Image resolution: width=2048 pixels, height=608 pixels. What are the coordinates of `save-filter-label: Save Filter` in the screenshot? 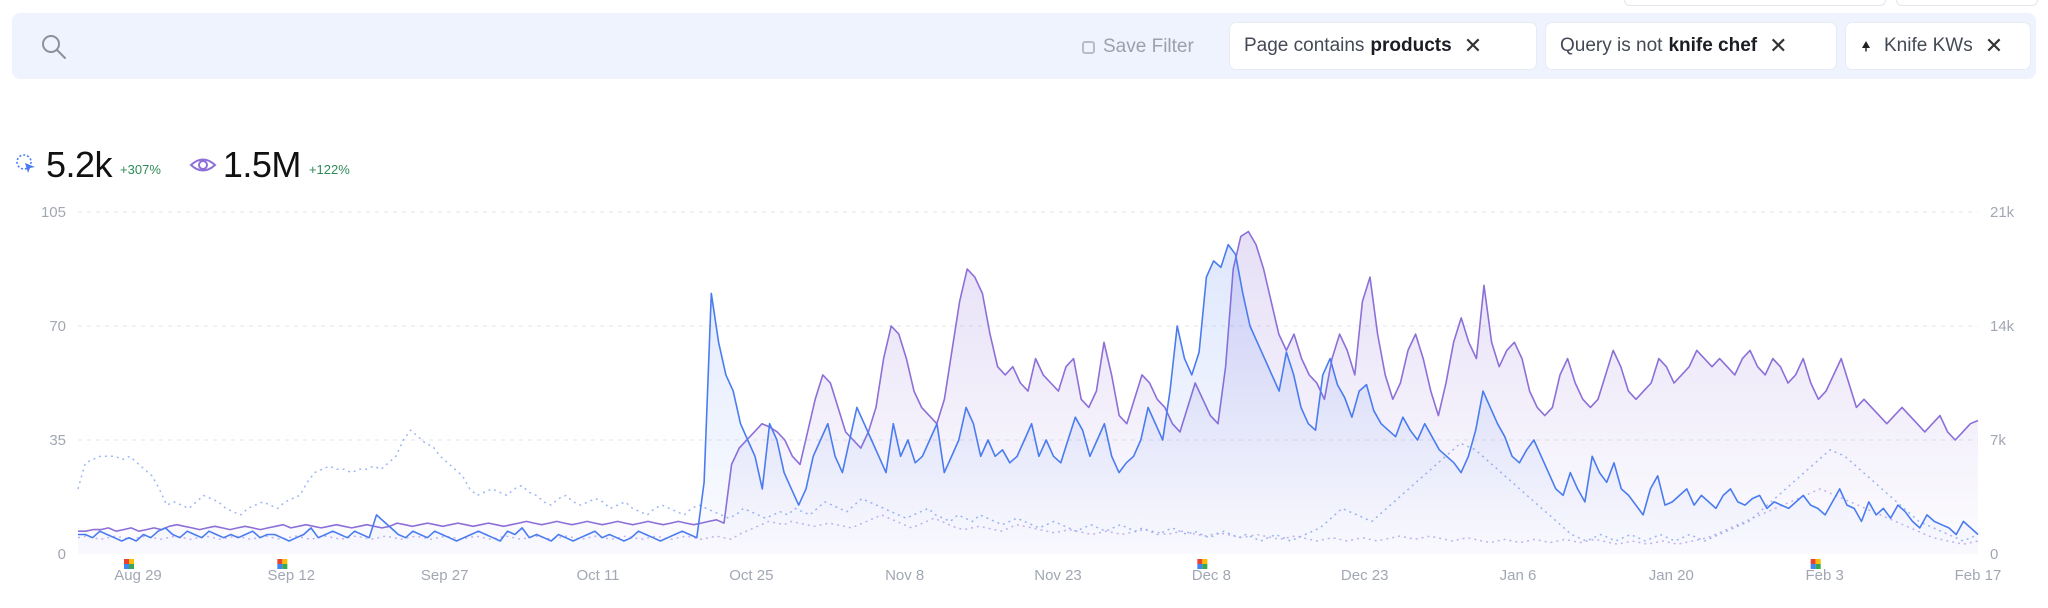 It's located at (1148, 46).